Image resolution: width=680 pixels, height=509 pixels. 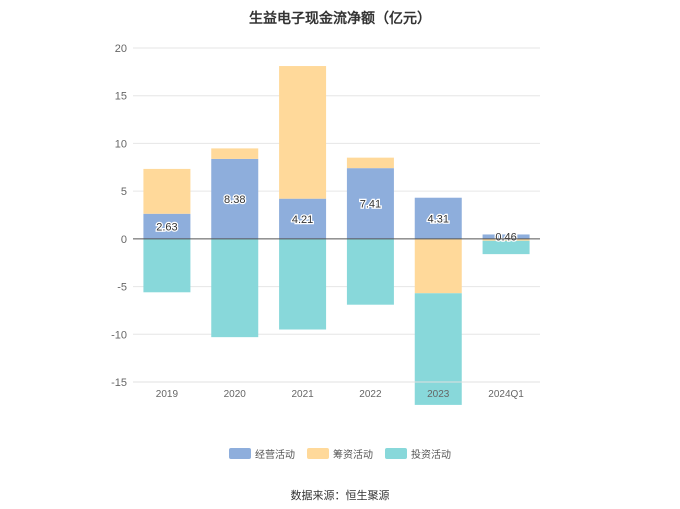 What do you see at coordinates (340, 18) in the screenshot?
I see `chart-title: 生益电子现金流净额（亿元）` at bounding box center [340, 18].